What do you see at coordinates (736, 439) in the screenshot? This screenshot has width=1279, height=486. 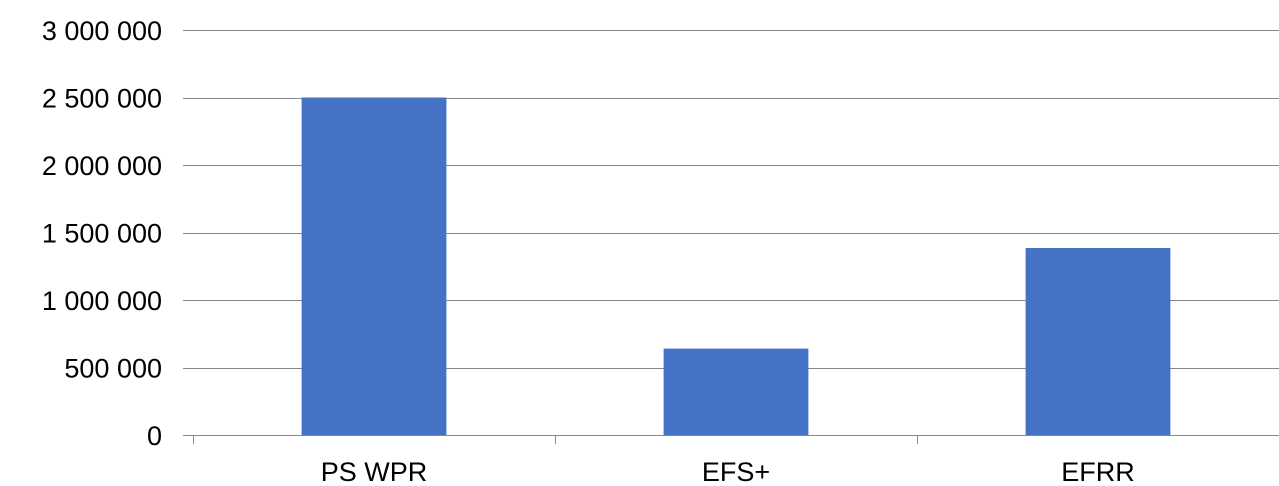 I see `x-axis` at bounding box center [736, 439].